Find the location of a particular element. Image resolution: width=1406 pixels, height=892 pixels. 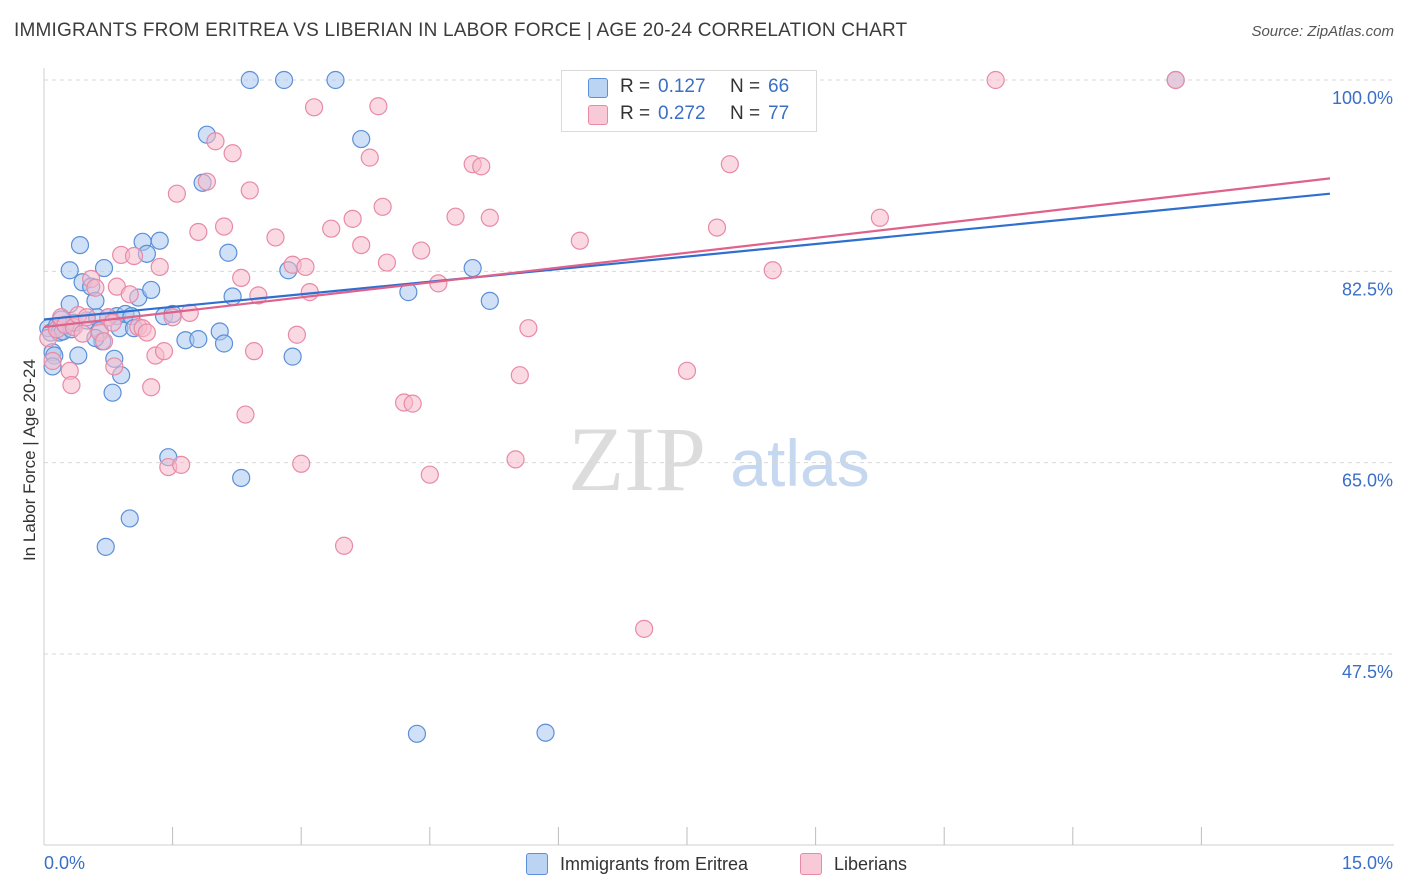

y-axis-label: In Labor Force | Age 20-24 is located at coordinates (29, 460).